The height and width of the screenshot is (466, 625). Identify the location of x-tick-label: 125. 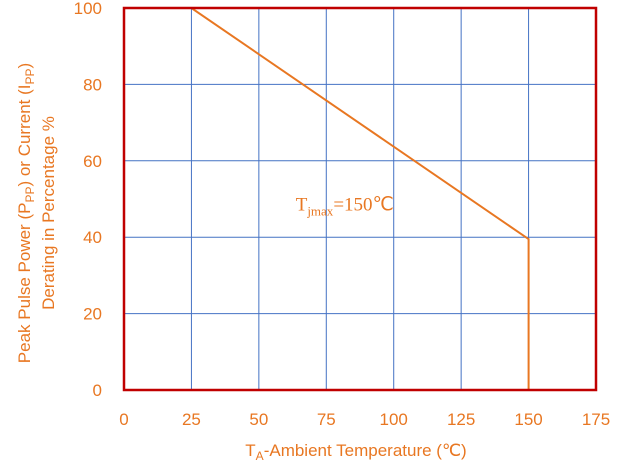
(461, 419).